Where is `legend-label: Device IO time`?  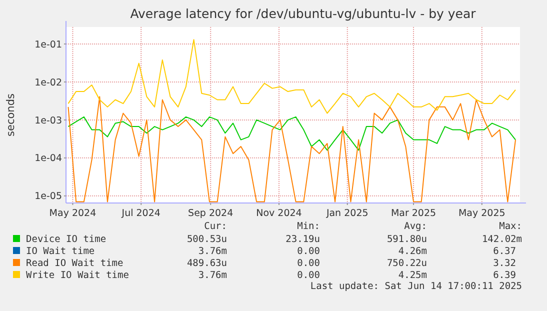
legend-label: Device IO time is located at coordinates (66, 239).